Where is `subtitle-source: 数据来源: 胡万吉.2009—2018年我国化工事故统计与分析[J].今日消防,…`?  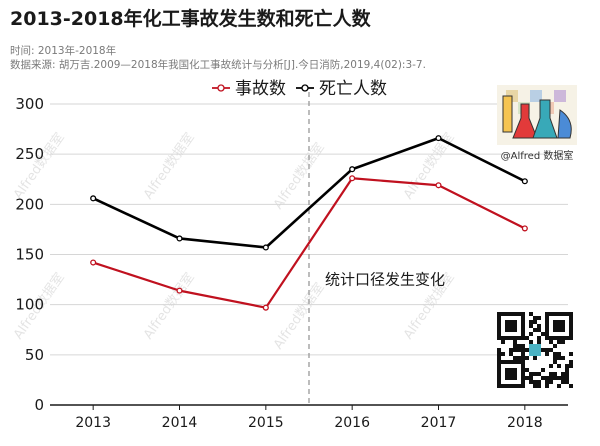 subtitle-source: 数据来源: 胡万吉.2009—2018年我国化工事故统计与分析[J].今日消防,… is located at coordinates (218, 65).